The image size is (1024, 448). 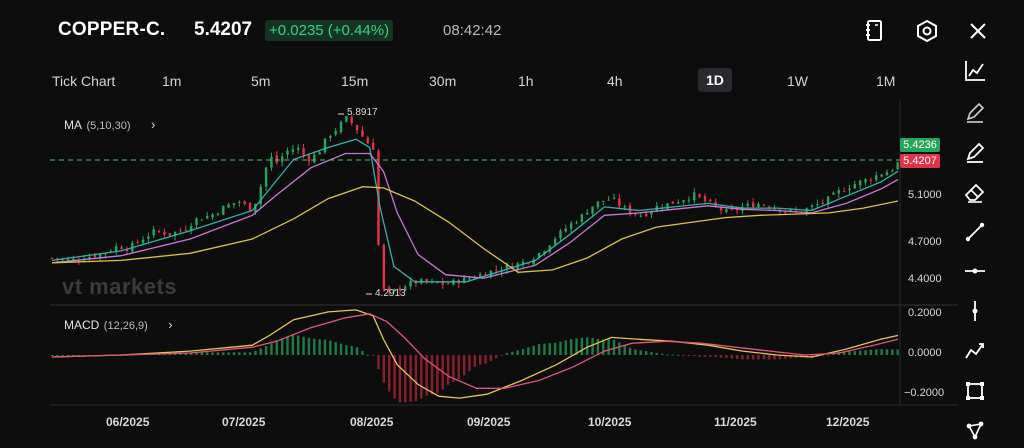 I want to click on macd-axis-tick: −0.2000, so click(x=924, y=393).